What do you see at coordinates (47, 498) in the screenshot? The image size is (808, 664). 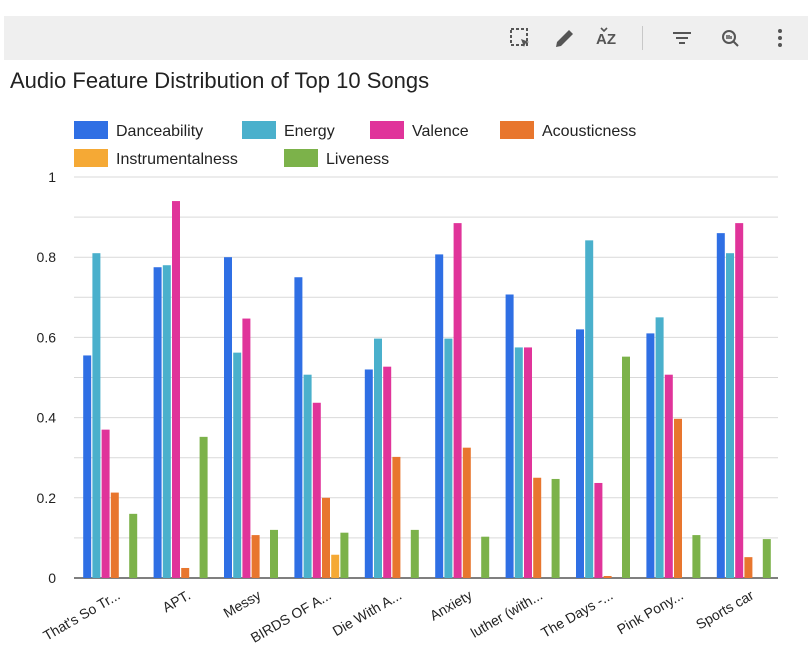 I see `y-tick-label: 0.2` at bounding box center [47, 498].